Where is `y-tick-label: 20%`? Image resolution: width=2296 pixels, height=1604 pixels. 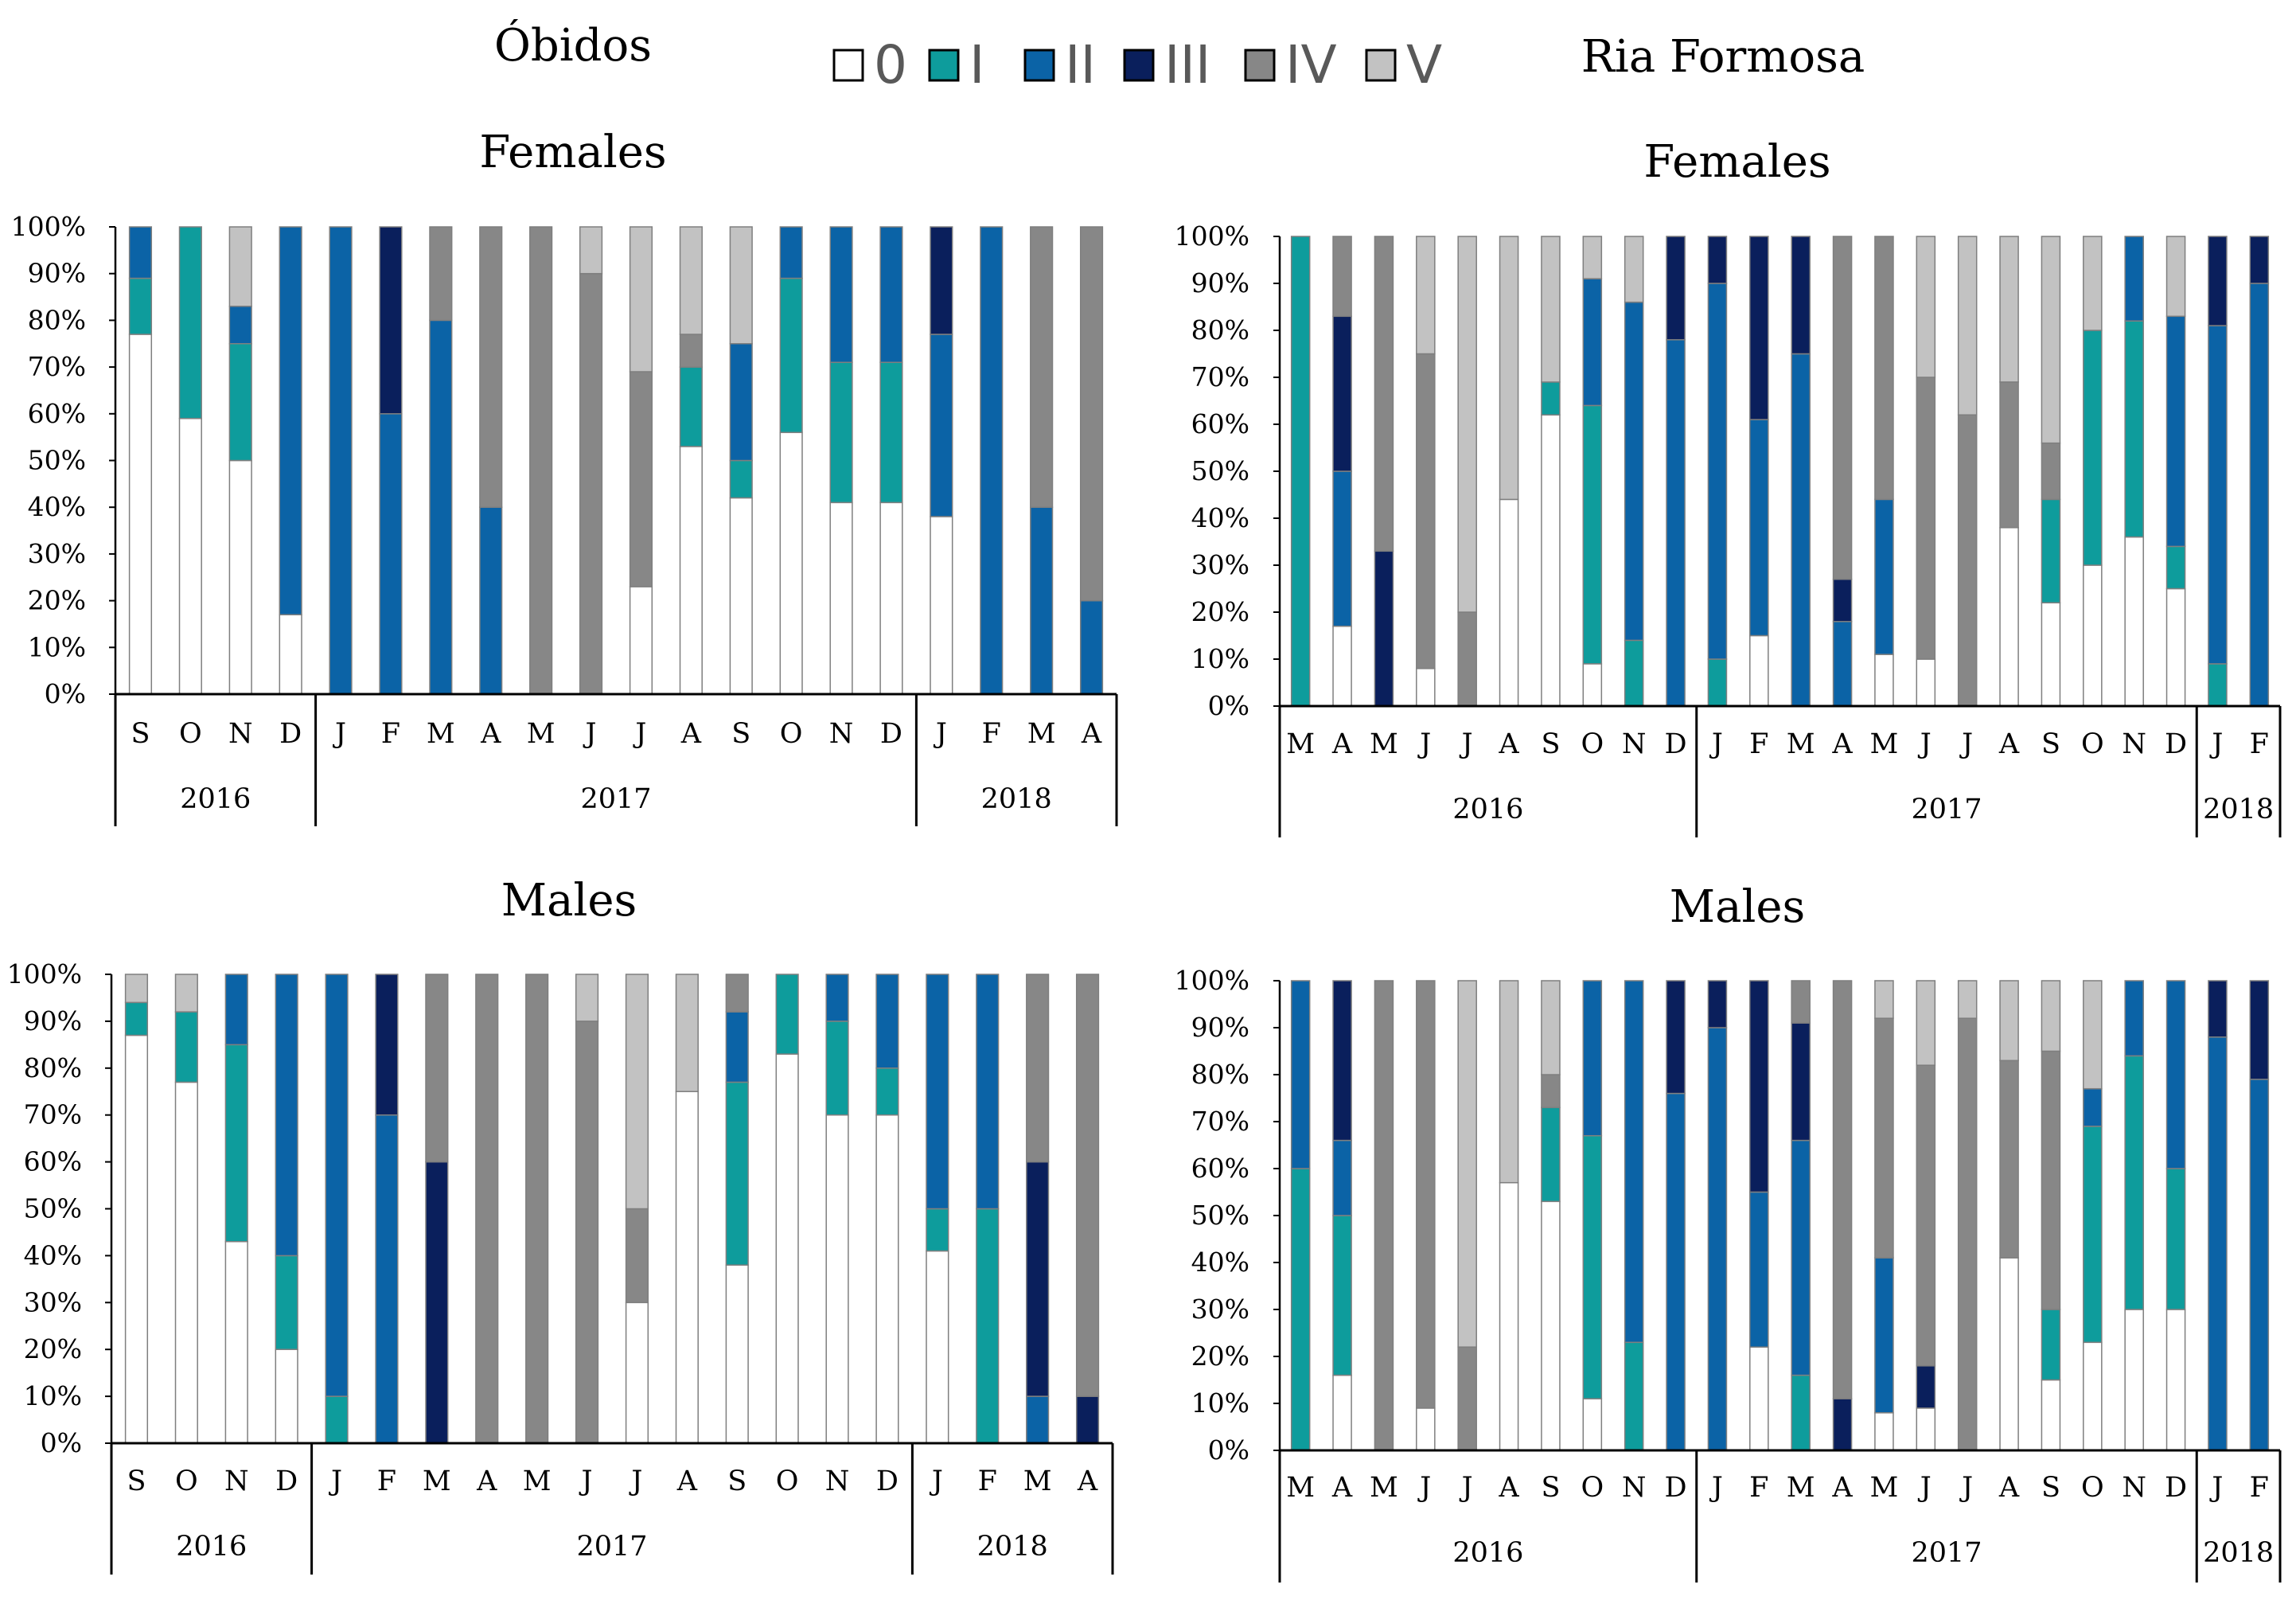
y-tick-label: 20% is located at coordinates (53, 1348).